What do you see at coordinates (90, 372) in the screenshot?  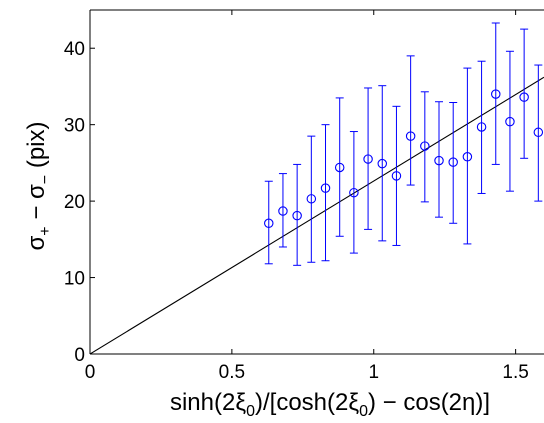 I see `x-tick-label: 0` at bounding box center [90, 372].